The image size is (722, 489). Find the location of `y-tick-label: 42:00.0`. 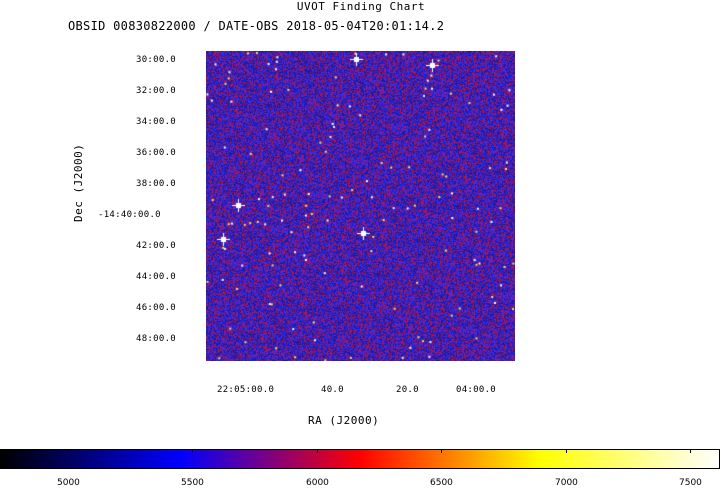

y-tick-label: 42:00.0 is located at coordinates (156, 246).